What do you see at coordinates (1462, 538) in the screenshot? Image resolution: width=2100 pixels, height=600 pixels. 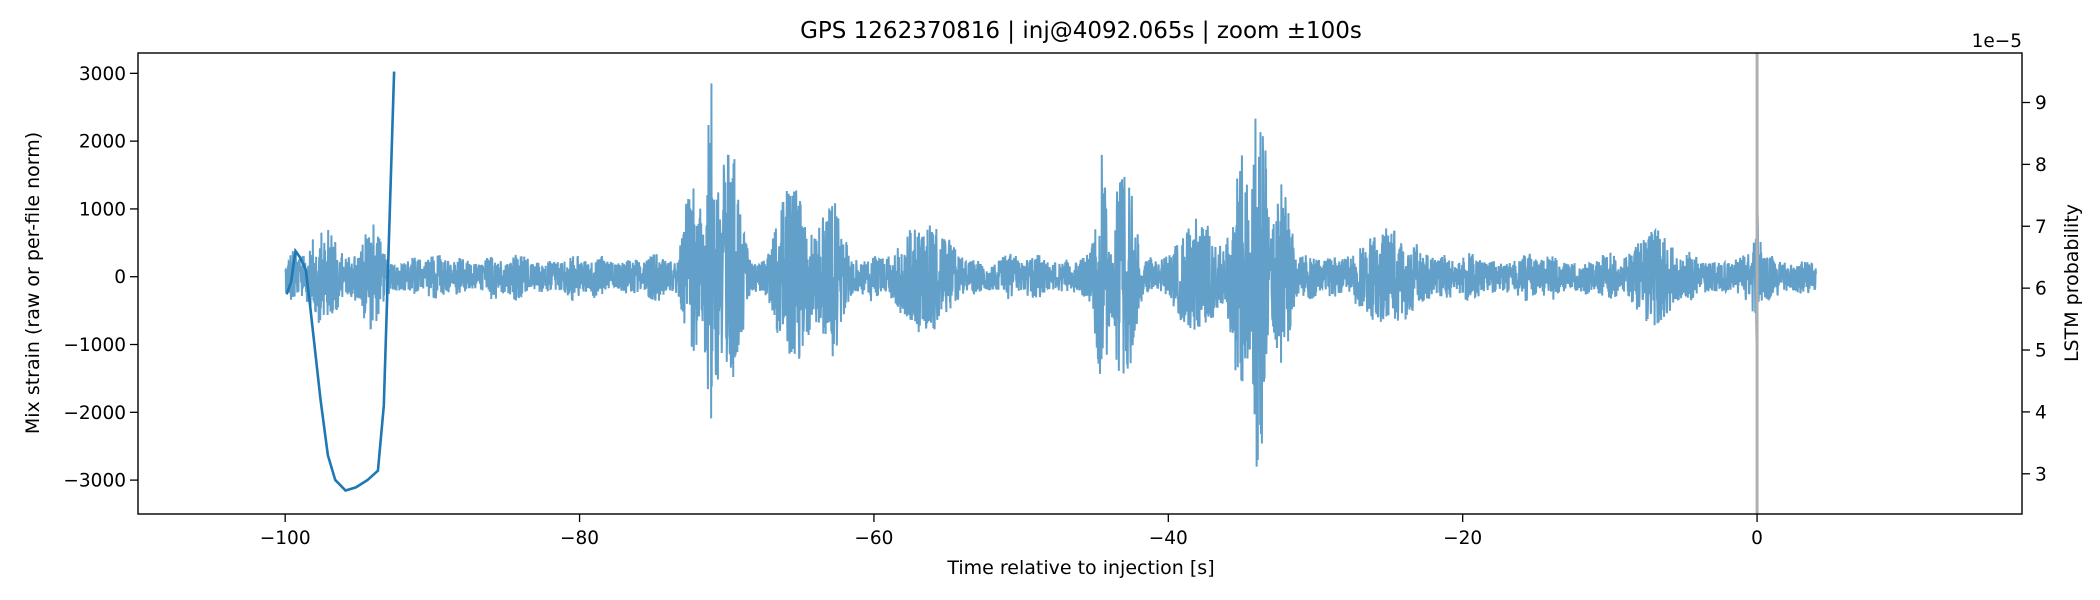 I see `x-tick-label: −20` at bounding box center [1462, 538].